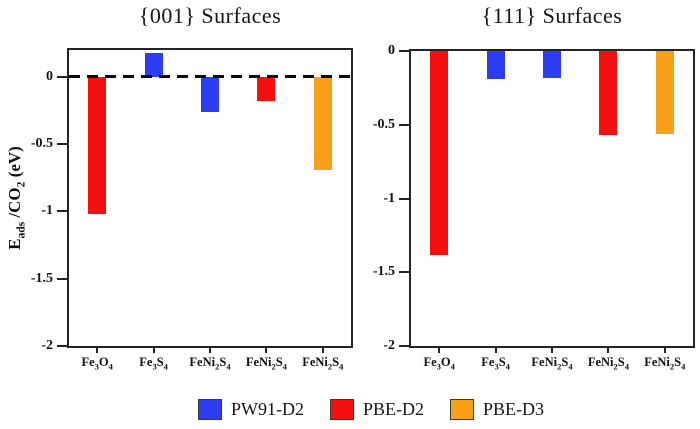 This screenshot has width=700, height=429. I want to click on legend-swatch-orange-icon, so click(462, 409).